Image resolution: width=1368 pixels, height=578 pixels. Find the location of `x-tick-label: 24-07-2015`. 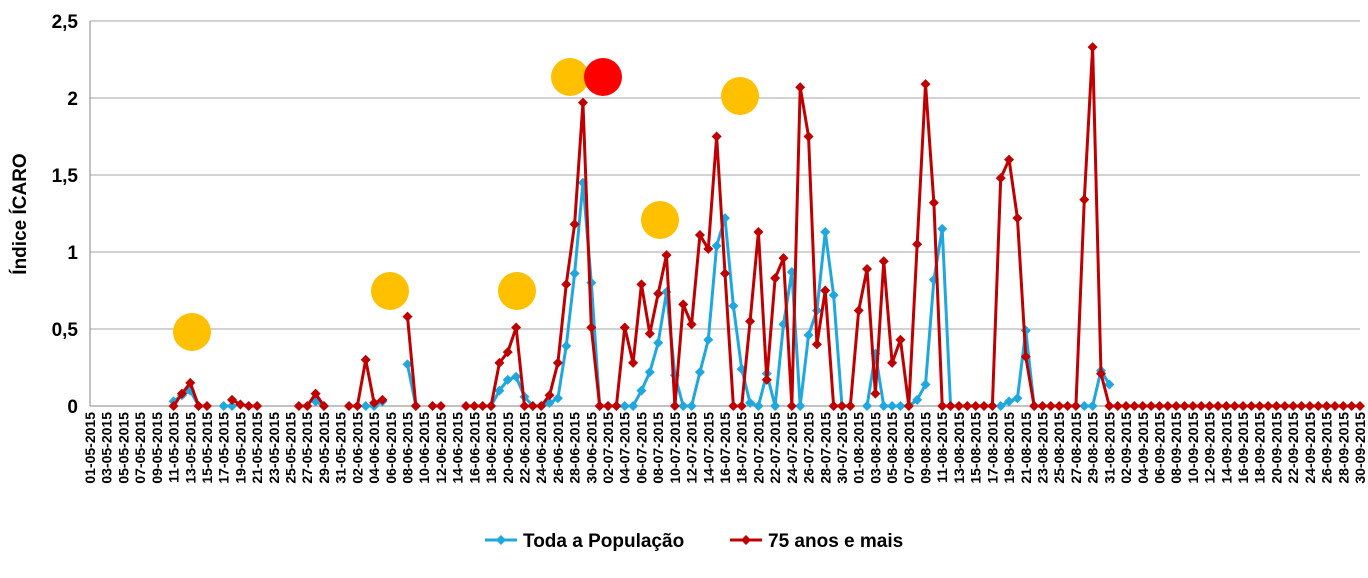

x-tick-label: 24-07-2015 is located at coordinates (792, 448).